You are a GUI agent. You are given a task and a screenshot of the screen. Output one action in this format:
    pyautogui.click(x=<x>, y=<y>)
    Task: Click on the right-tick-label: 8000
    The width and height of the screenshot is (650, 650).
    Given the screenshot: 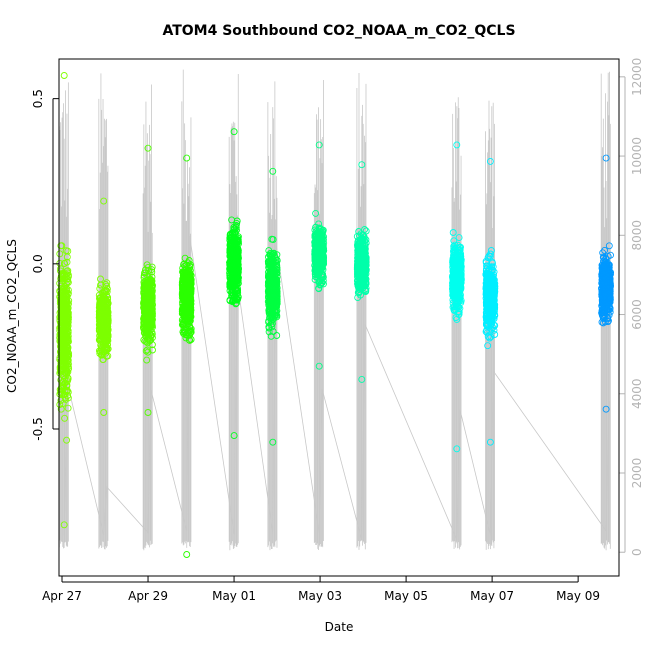 What is the action you would take?
    pyautogui.click(x=637, y=235)
    